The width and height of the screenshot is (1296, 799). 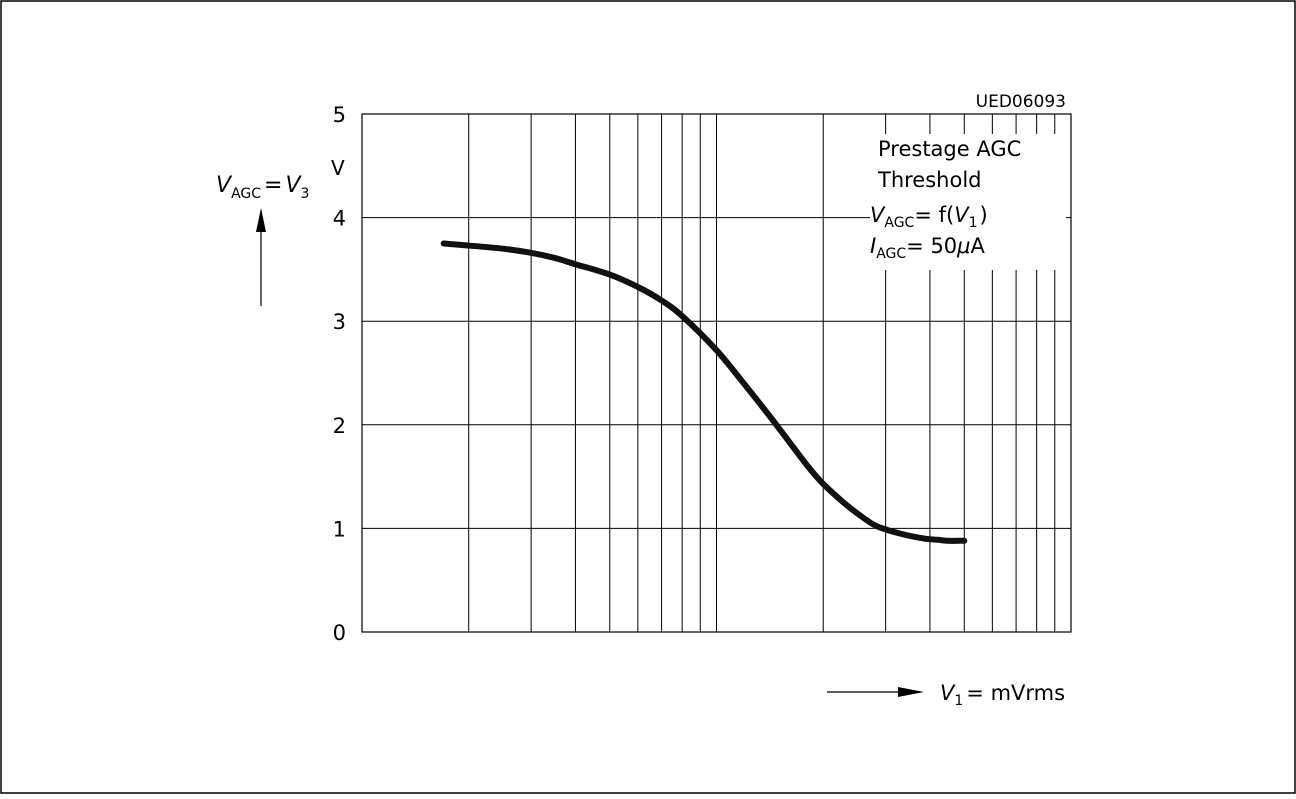 What do you see at coordinates (1002, 695) in the screenshot?
I see `x-axis-label: V1 = mVrms` at bounding box center [1002, 695].